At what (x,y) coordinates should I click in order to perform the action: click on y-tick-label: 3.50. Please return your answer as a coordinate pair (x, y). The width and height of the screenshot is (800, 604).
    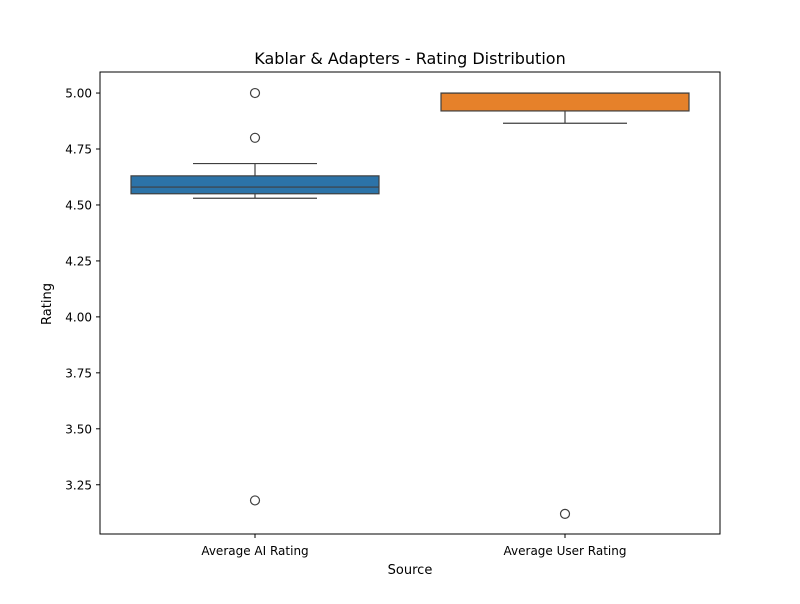
    Looking at the image, I should click on (78, 429).